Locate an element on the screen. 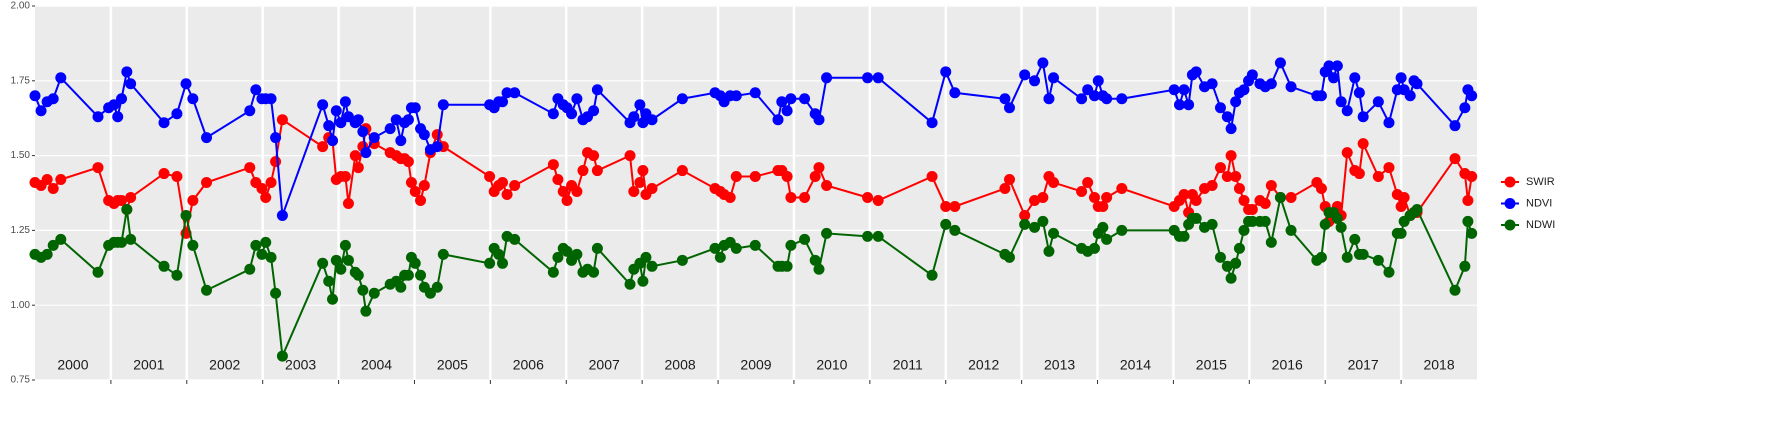  year-label: 2010 is located at coordinates (831, 365).